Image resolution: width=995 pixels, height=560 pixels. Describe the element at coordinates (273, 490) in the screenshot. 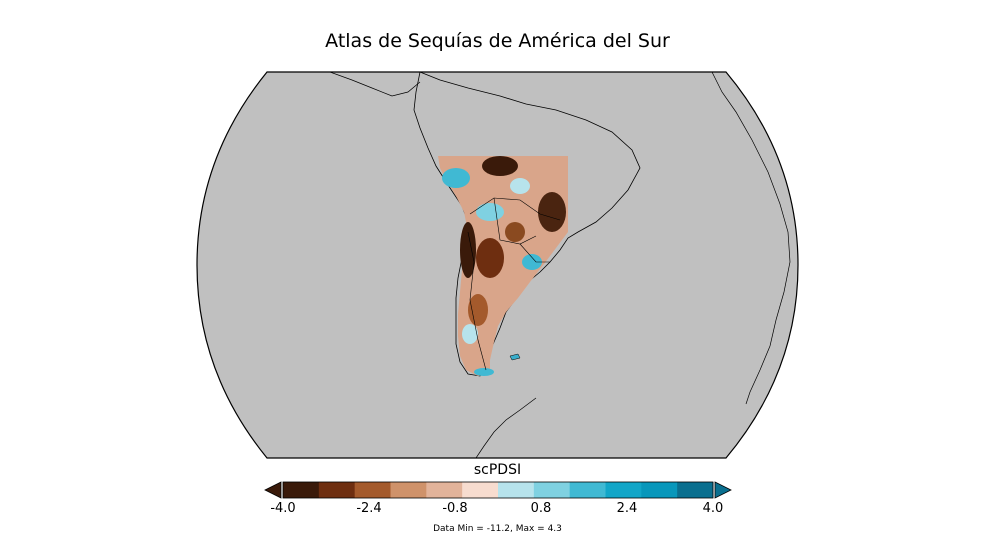

I see `colorbar-extend-low` at that location.